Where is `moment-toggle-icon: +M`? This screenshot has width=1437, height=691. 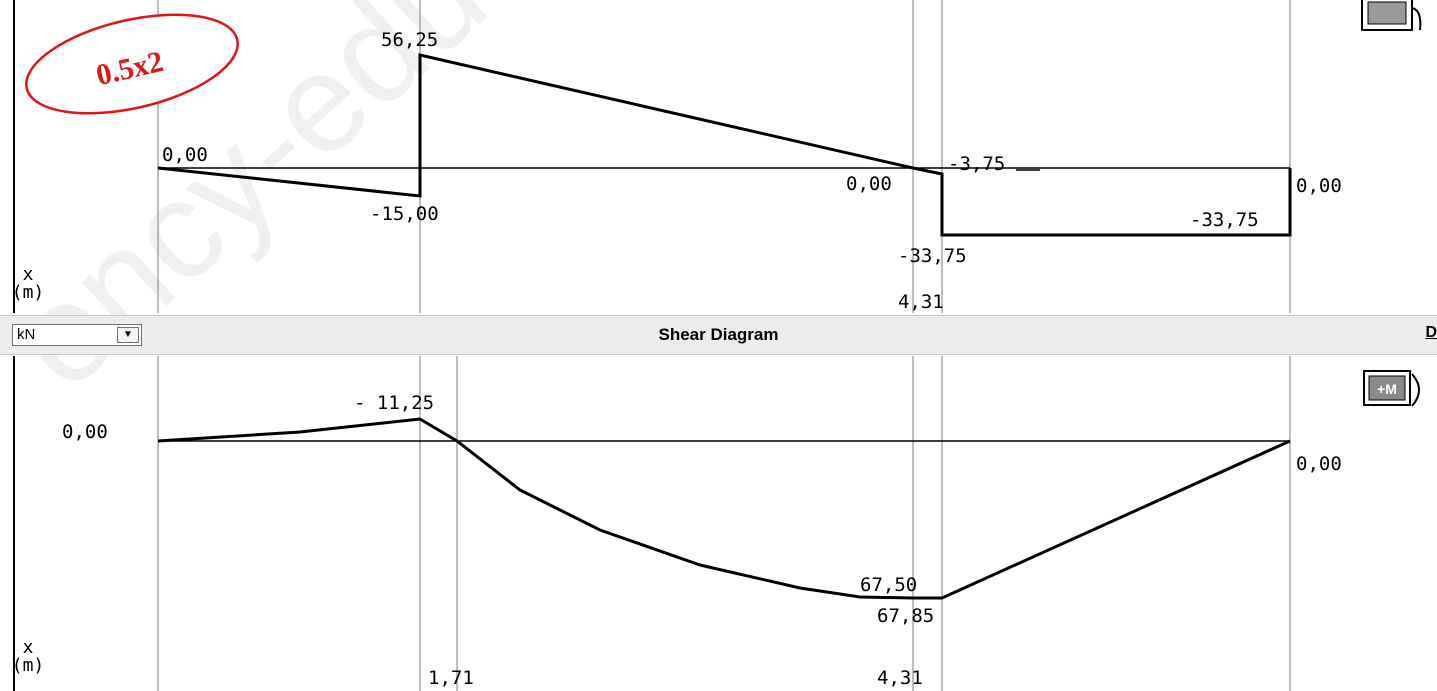 moment-toggle-icon: +M is located at coordinates (1391, 388).